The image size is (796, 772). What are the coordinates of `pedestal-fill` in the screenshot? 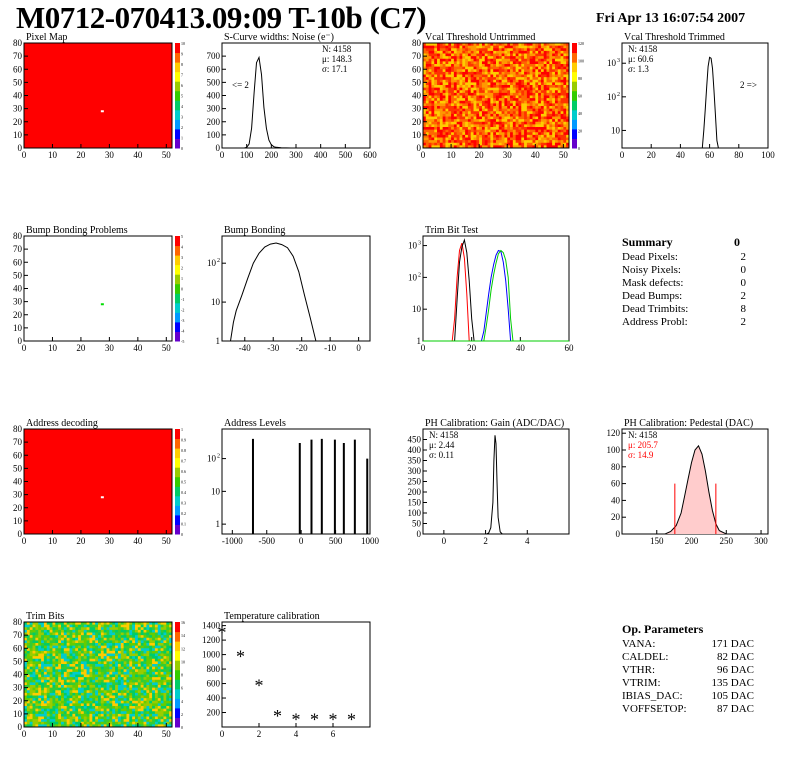 It's located at (696, 489).